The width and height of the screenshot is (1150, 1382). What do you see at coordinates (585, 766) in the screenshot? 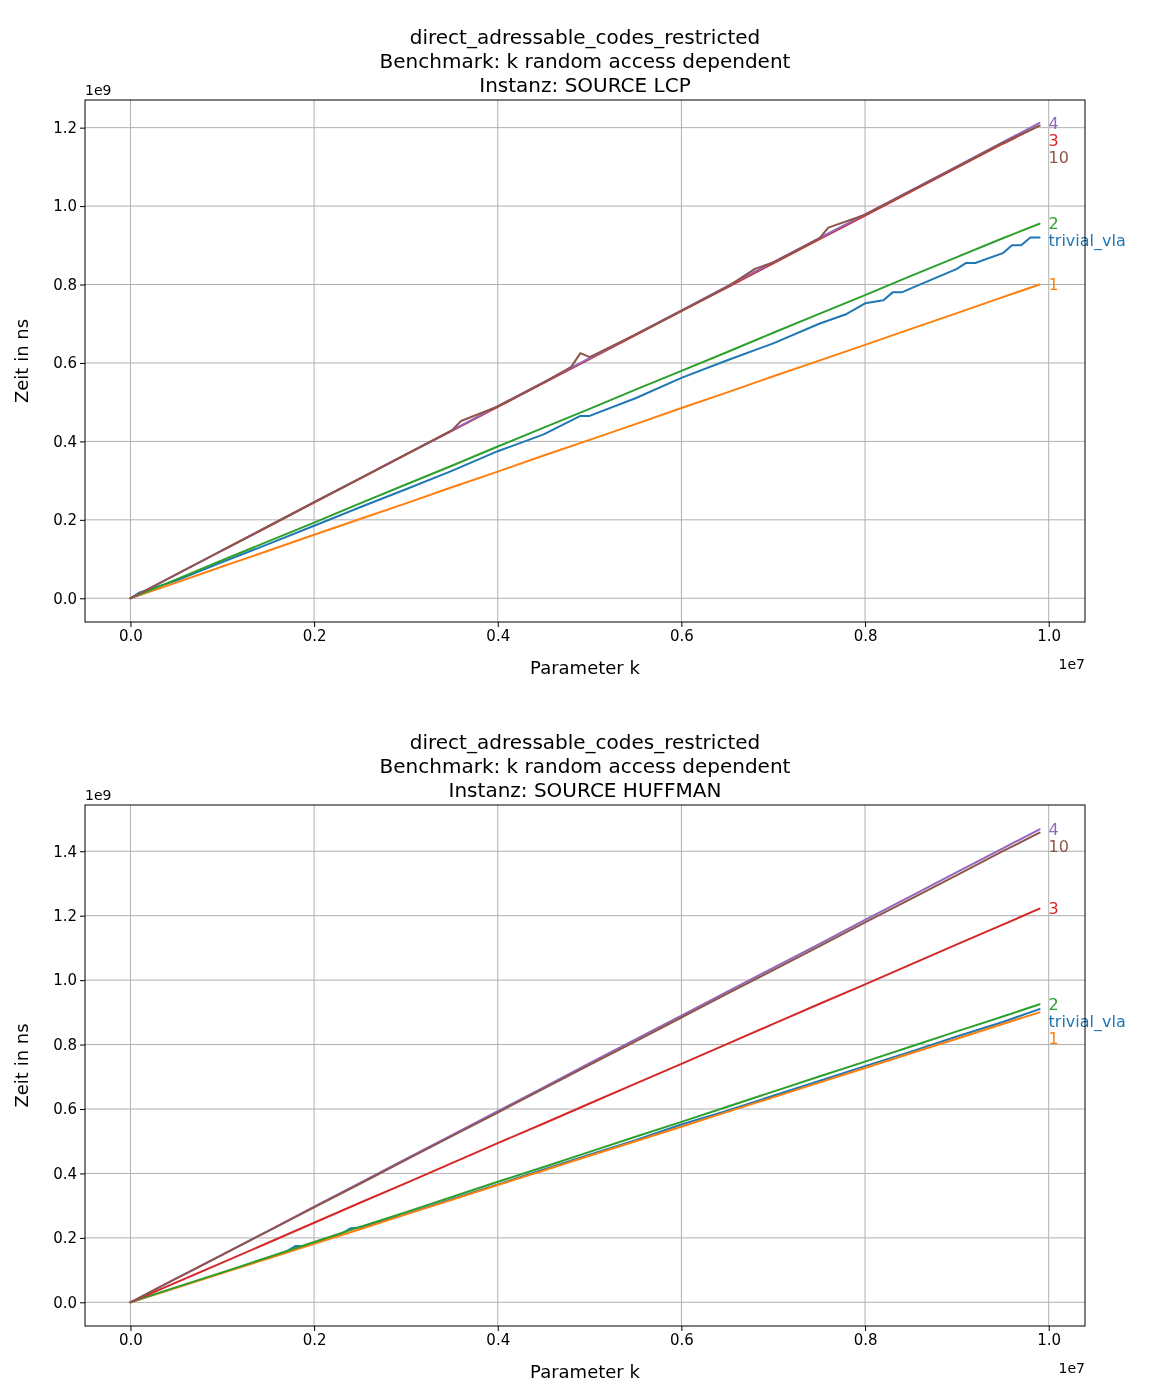
I see `chart-title: direct_adressable_codes_restricted Benchmark: k random access dependent Instanz: SOURCE HUFFMAN` at bounding box center [585, 766].